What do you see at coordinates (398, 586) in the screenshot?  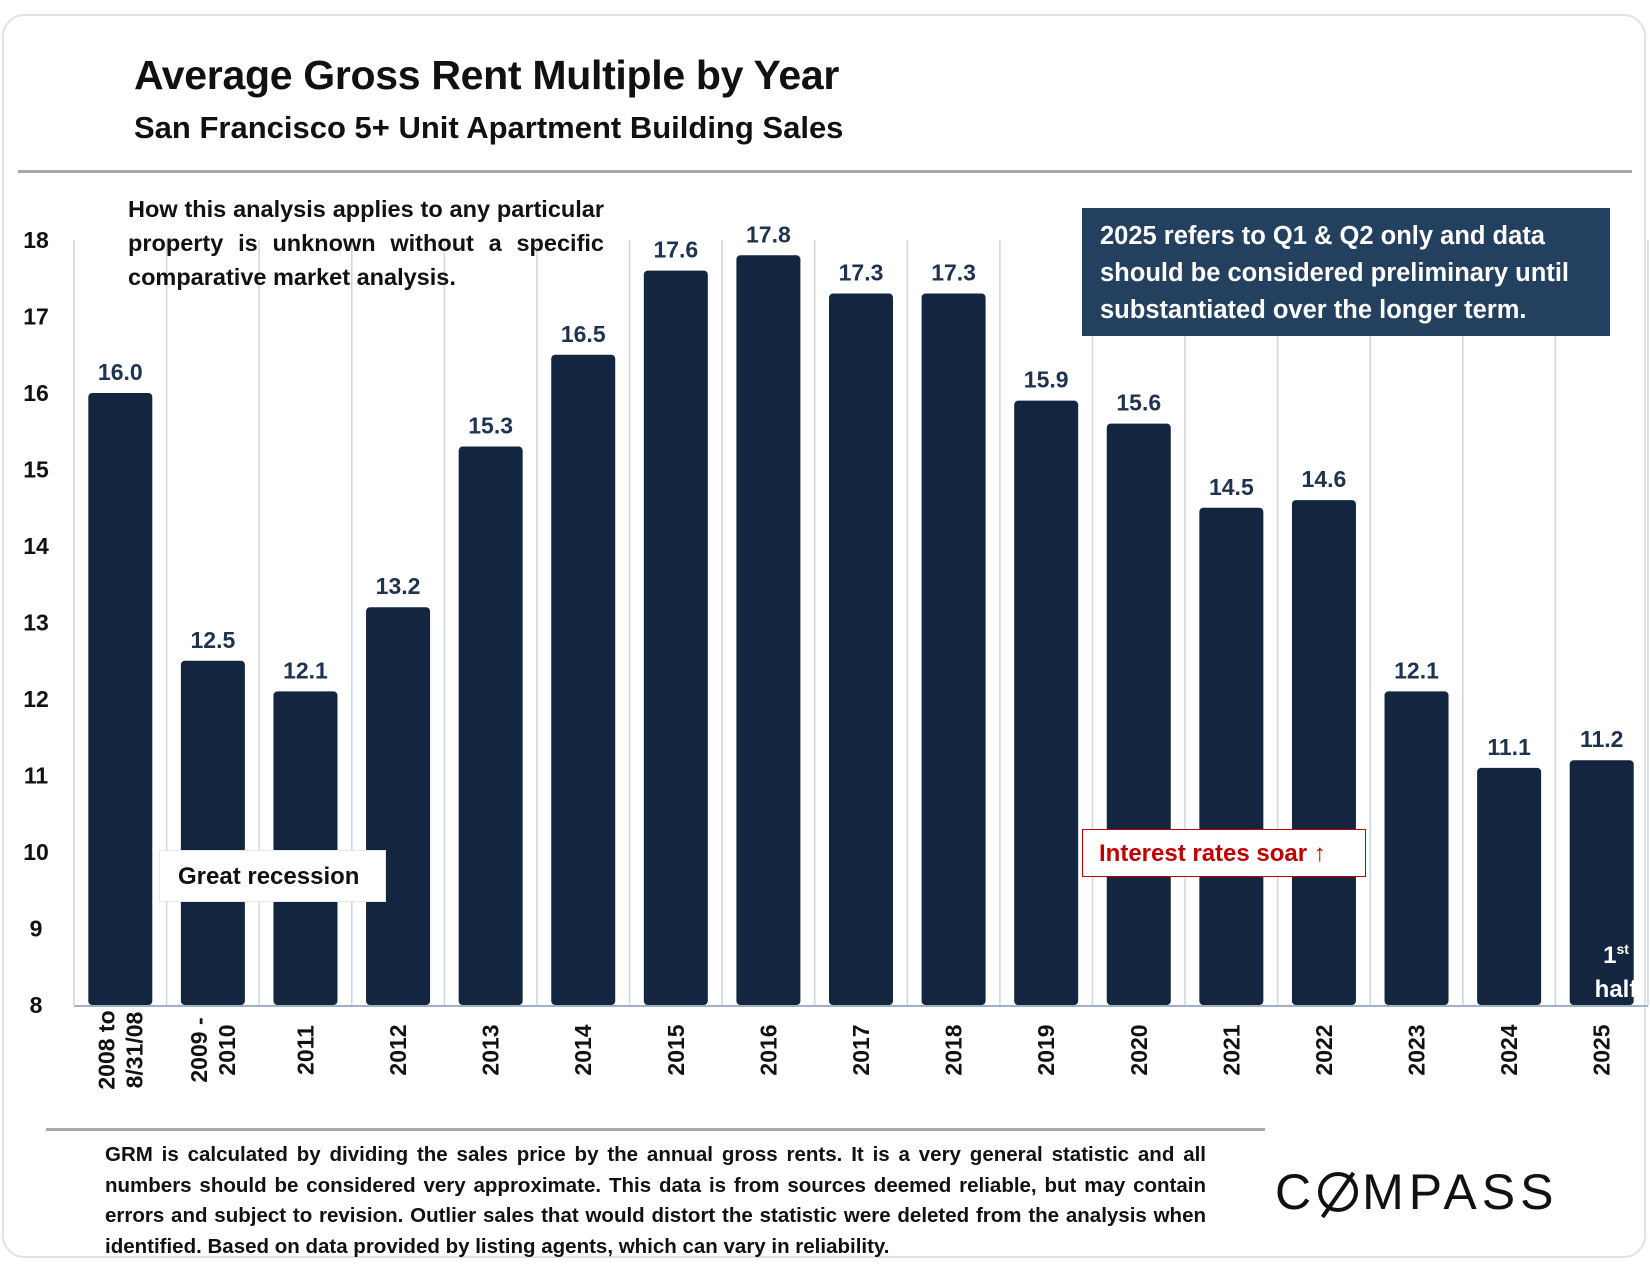 I see `data-label: 13.2` at bounding box center [398, 586].